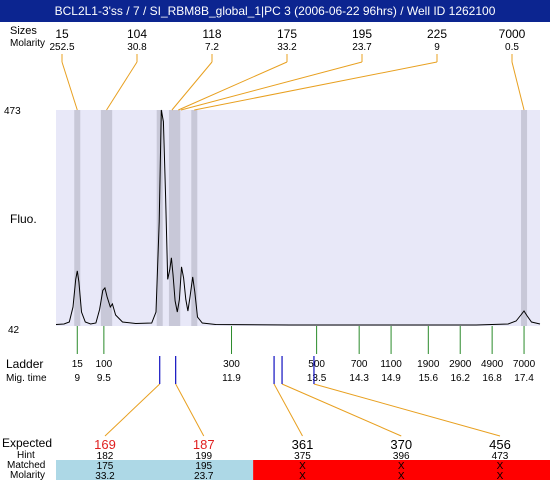 Image resolution: width=550 pixels, height=480 pixels. What do you see at coordinates (77, 378) in the screenshot?
I see `ladder-time-label: 9` at bounding box center [77, 378].